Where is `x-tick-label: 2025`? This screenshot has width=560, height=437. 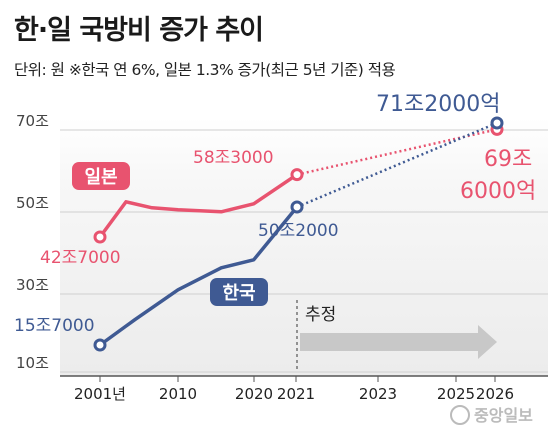
x-tick-label: 2025 is located at coordinates (456, 394).